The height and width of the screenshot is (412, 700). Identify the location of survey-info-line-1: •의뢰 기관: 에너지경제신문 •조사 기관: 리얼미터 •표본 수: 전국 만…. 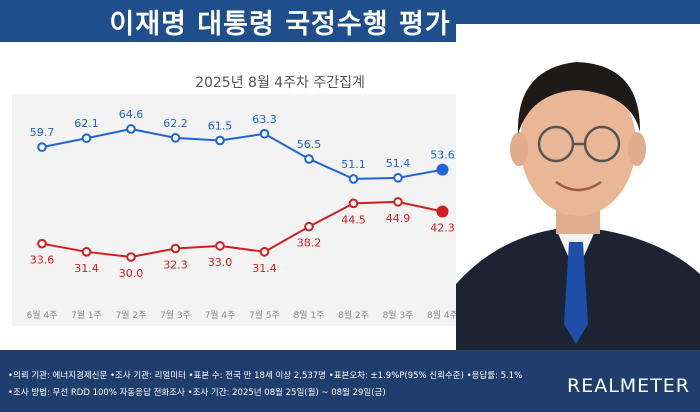
(265, 376).